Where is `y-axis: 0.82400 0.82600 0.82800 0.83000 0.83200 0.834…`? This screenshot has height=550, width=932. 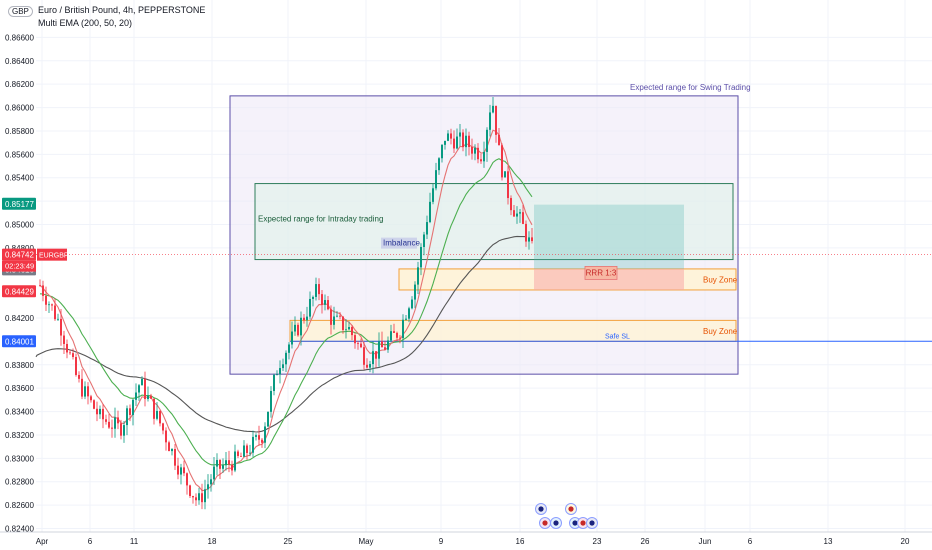
y-axis: 0.82400 0.82600 0.82800 0.83000 0.83200 0.834… is located at coordinates (35, 283).